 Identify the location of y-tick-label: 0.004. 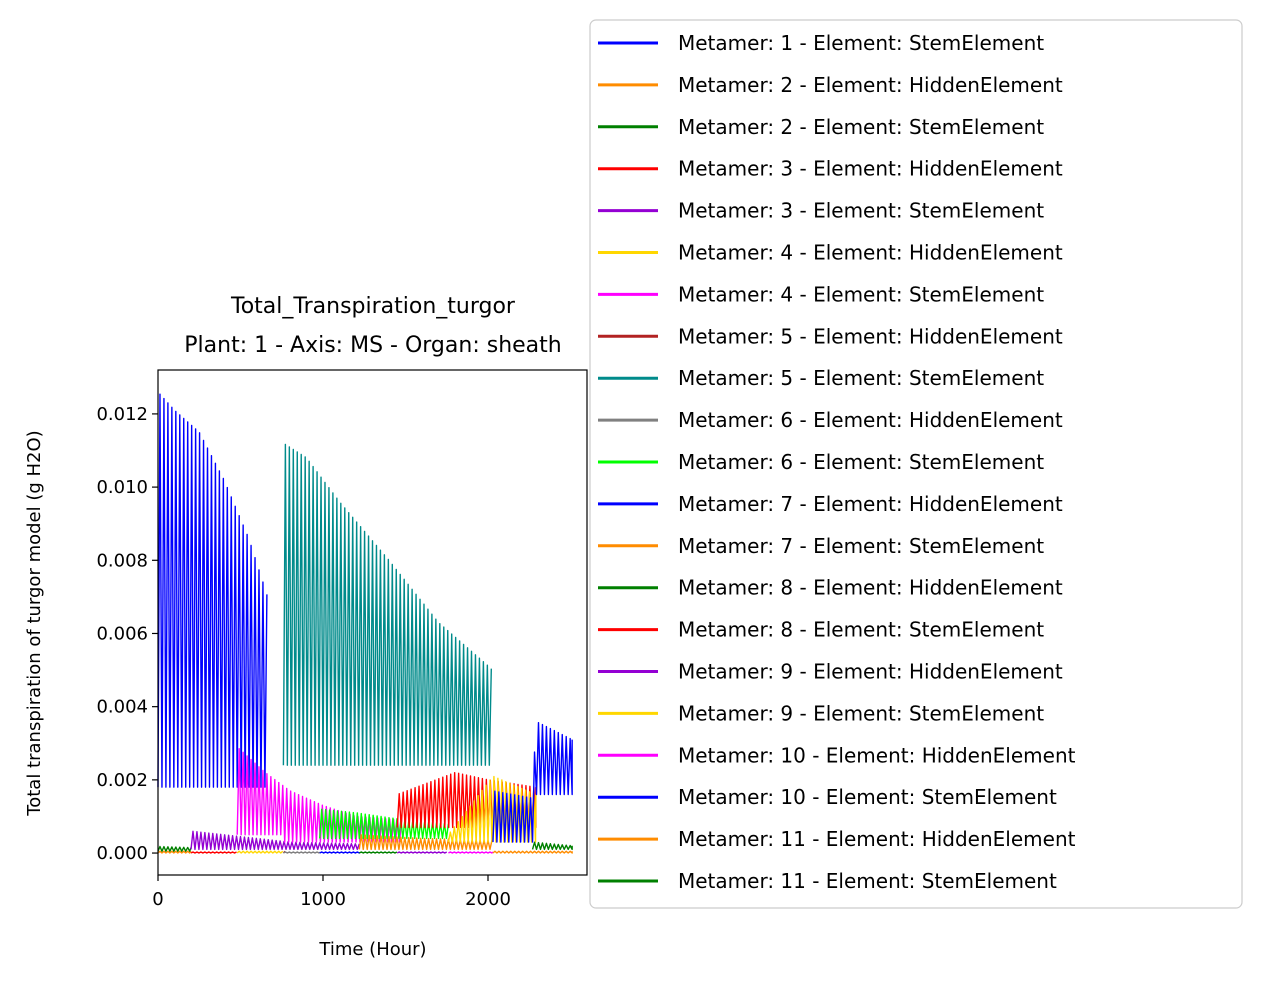
(122, 707).